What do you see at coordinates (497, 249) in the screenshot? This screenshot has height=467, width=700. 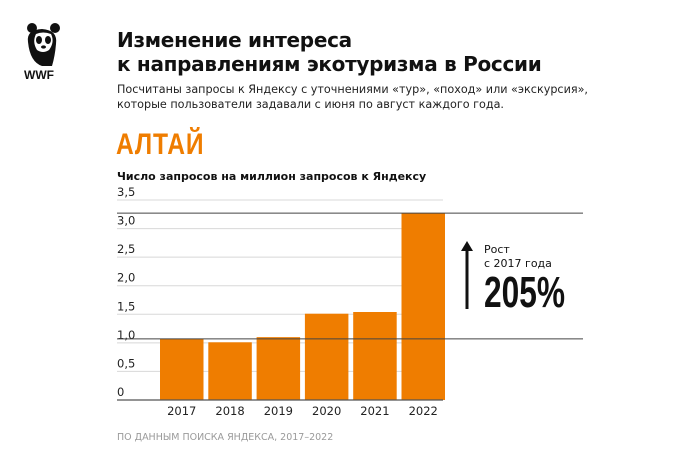 I see `growth-label: Рост` at bounding box center [497, 249].